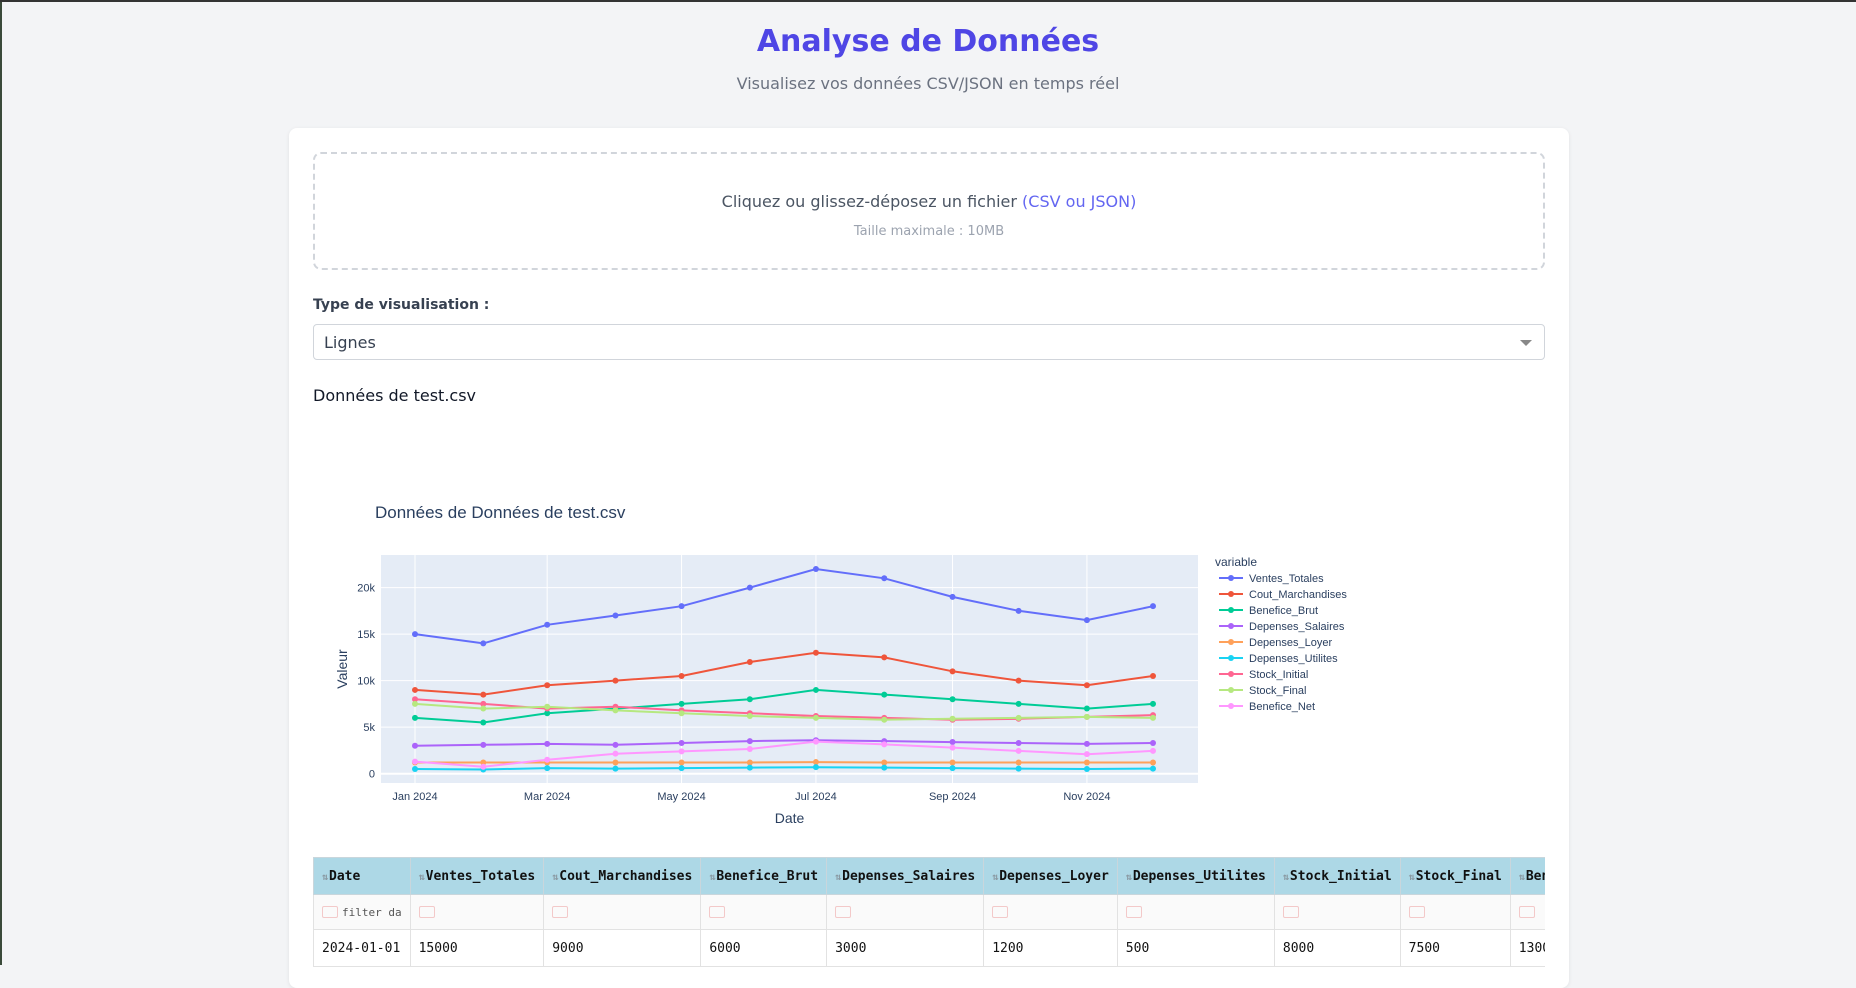 This screenshot has height=988, width=1856. I want to click on table-cell: 7500, so click(1455, 948).